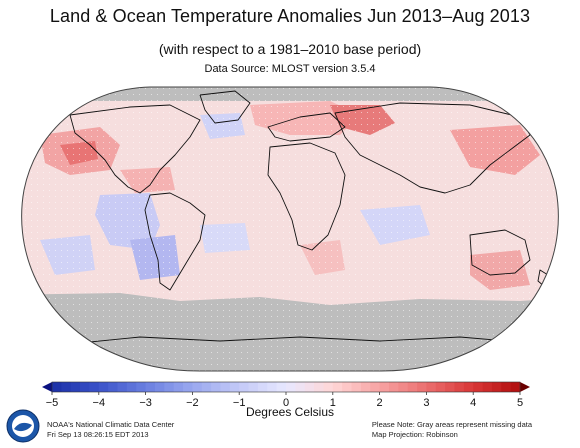 The width and height of the screenshot is (580, 448). I want to click on antarctica-coast, so click(295, 341).